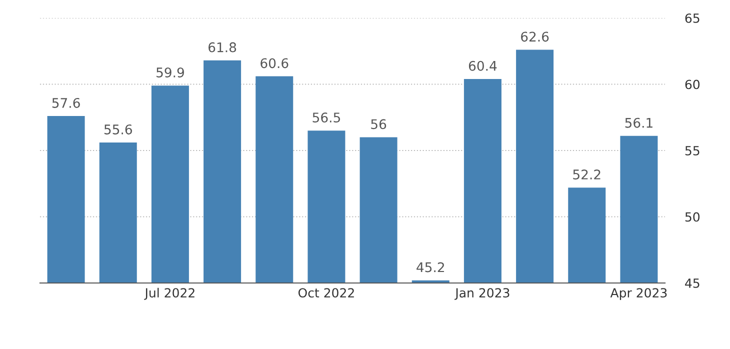 The height and width of the screenshot is (349, 730). I want to click on data-label: 57.6, so click(66, 103).